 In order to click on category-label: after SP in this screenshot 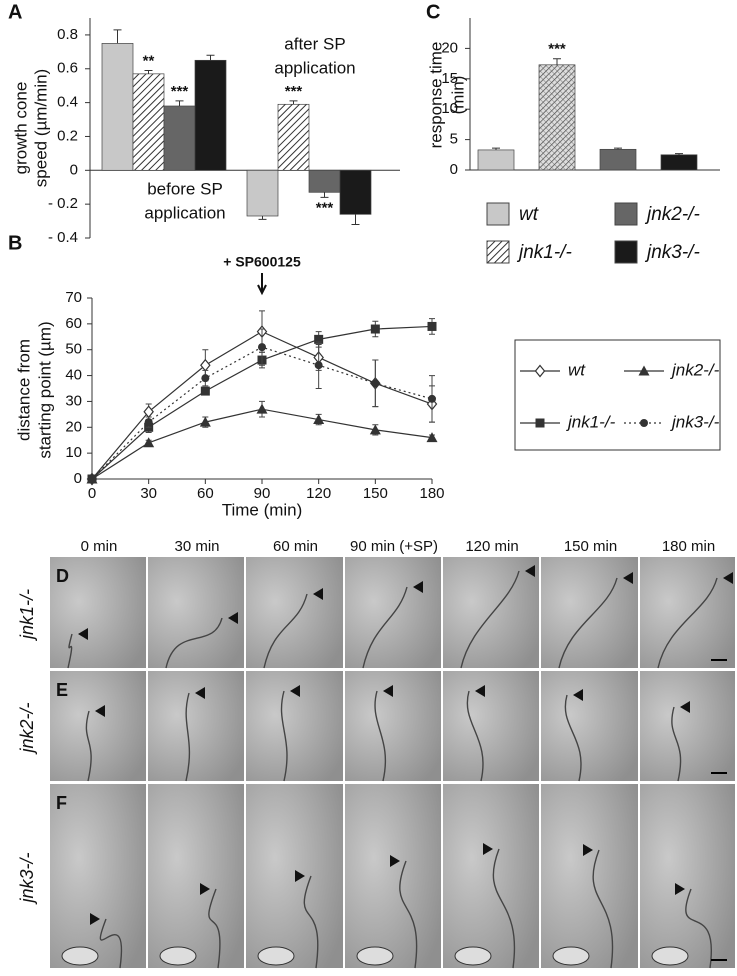, I will do `click(314, 43)`.